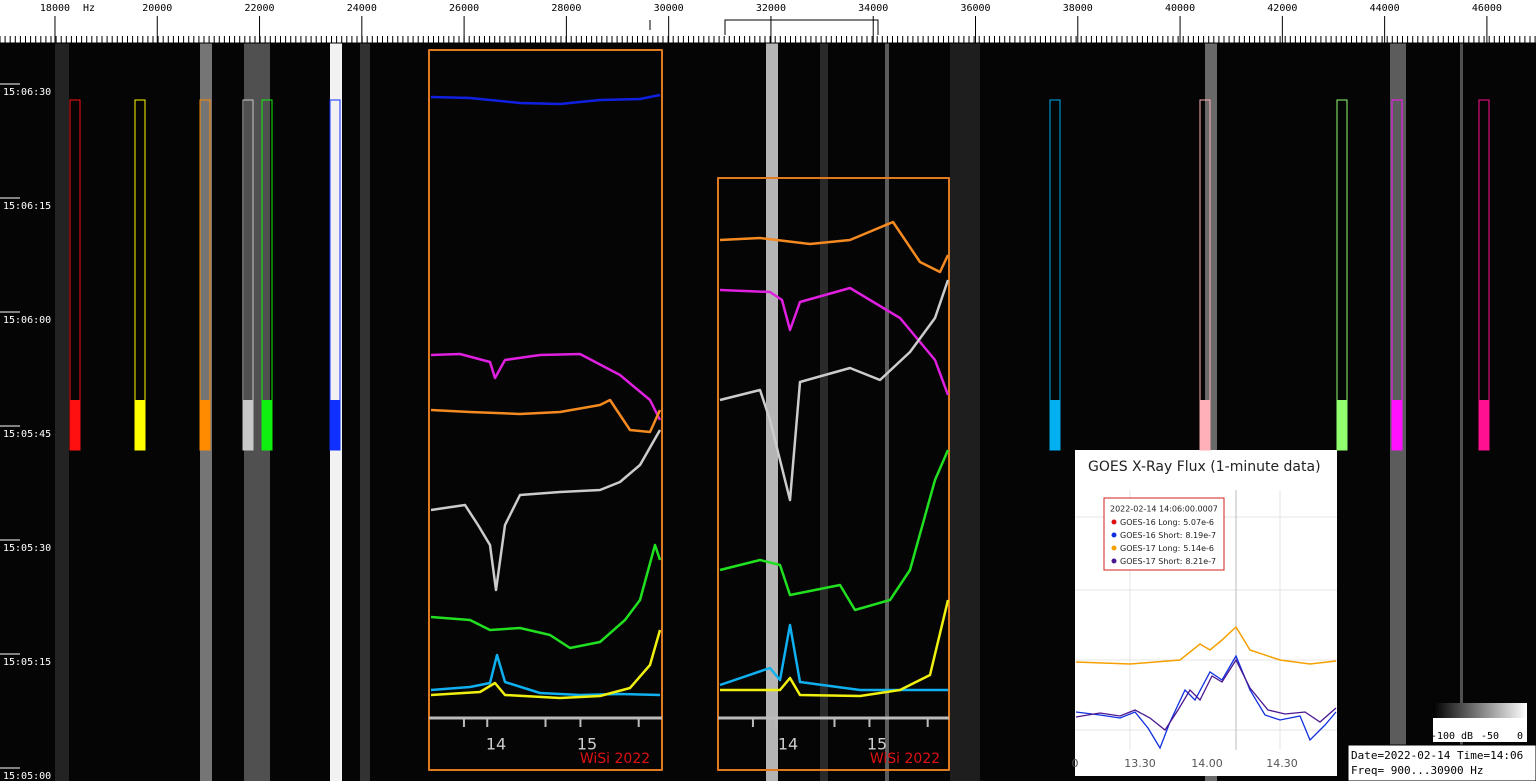 The image size is (1536, 781). I want to click on goes-title: GOES X-Ray Flux (1-minute data), so click(1204, 467).